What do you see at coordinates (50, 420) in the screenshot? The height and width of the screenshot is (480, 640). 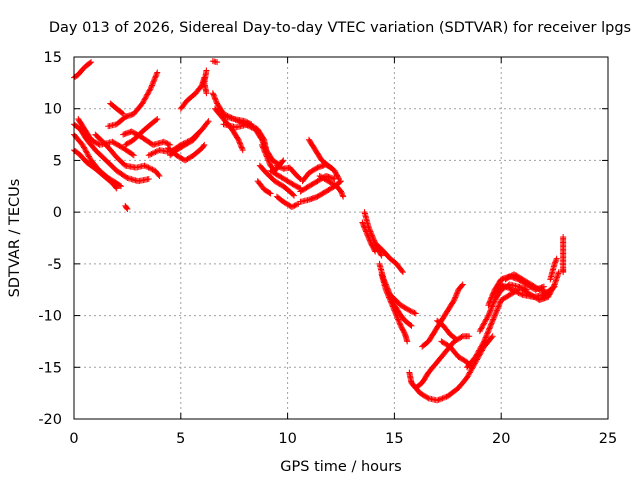 I see `y-tick-label: -20` at bounding box center [50, 420].